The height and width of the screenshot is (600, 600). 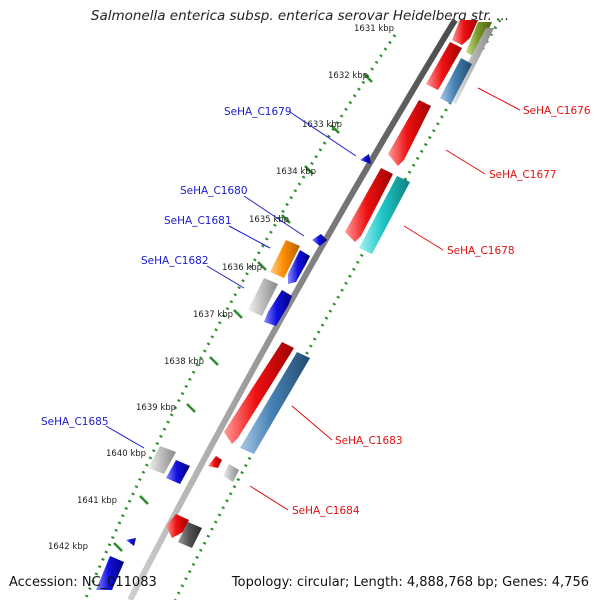 What do you see at coordinates (175, 261) in the screenshot?
I see `gene-label: SeHA_C1682` at bounding box center [175, 261].